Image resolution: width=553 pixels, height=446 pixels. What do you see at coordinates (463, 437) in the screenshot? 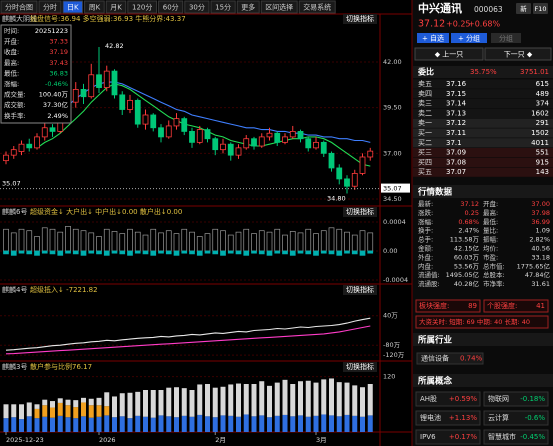
I see `tag-pct: +0.17%` at bounding box center [463, 437].